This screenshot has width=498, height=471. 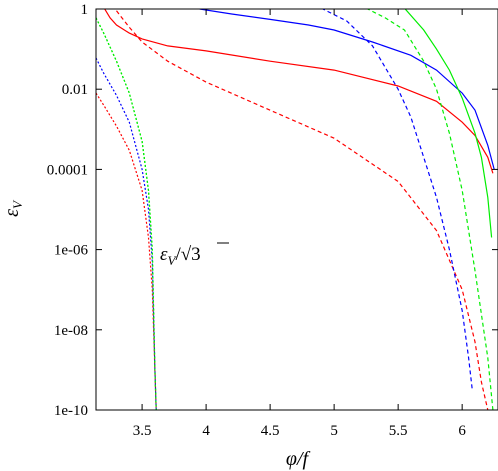 What do you see at coordinates (173, 260) in the screenshot?
I see `annotation-sub: V` at bounding box center [173, 260].